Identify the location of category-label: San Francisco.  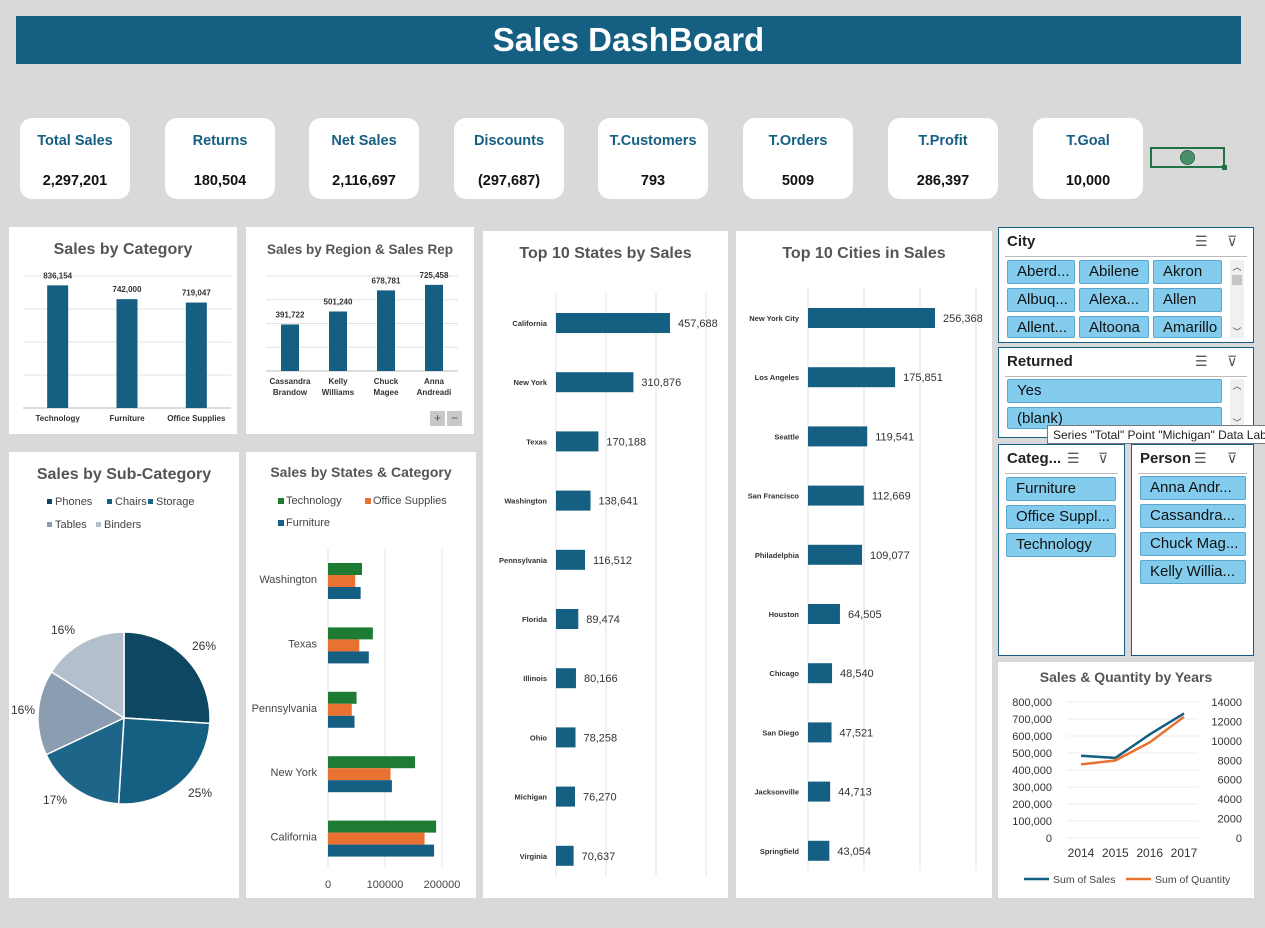
(774, 496).